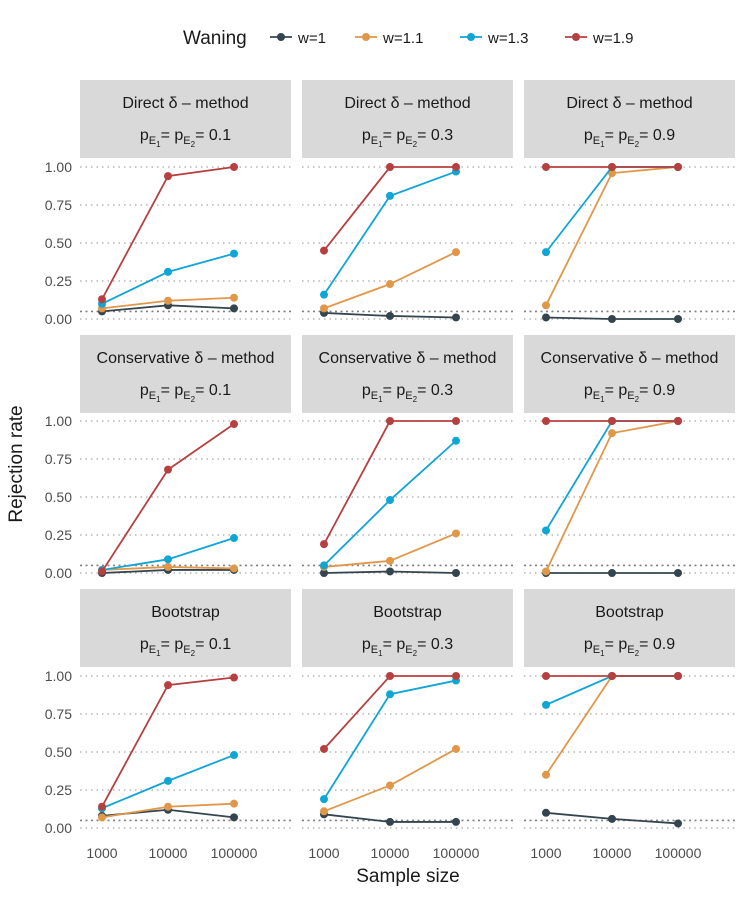 This screenshot has height=897, width=747. I want to click on y-axis-title: Rejection rate, so click(16, 463).